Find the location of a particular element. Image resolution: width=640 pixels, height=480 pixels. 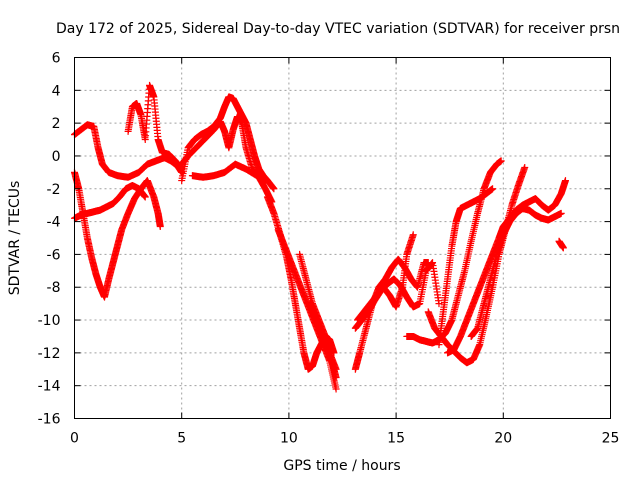

x-tick-label: 10 is located at coordinates (289, 439).